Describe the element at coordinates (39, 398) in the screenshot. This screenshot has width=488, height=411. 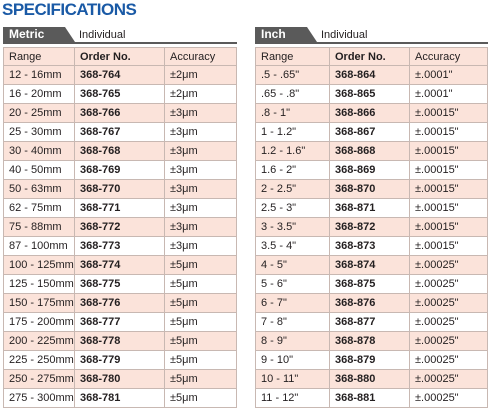
I see `table-cell: 275 - 300mm` at that location.